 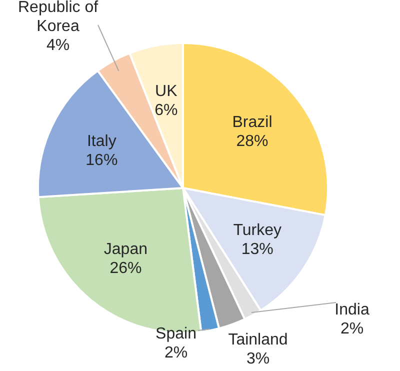 What do you see at coordinates (176, 334) in the screenshot?
I see `slice-label: Spain` at bounding box center [176, 334].